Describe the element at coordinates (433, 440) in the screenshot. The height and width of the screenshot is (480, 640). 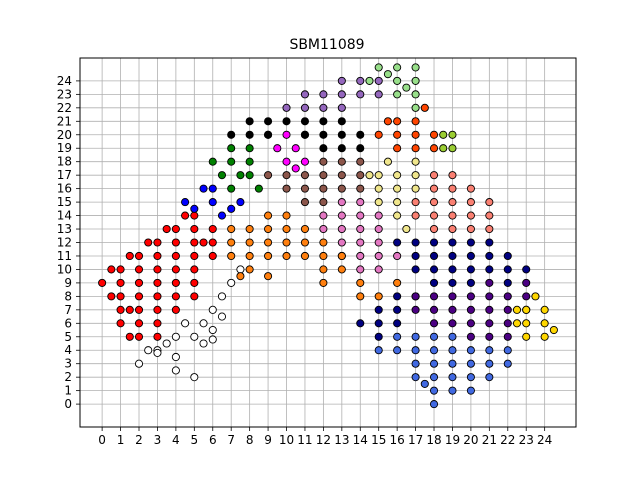
I see `x-tick-label: 18` at that location.